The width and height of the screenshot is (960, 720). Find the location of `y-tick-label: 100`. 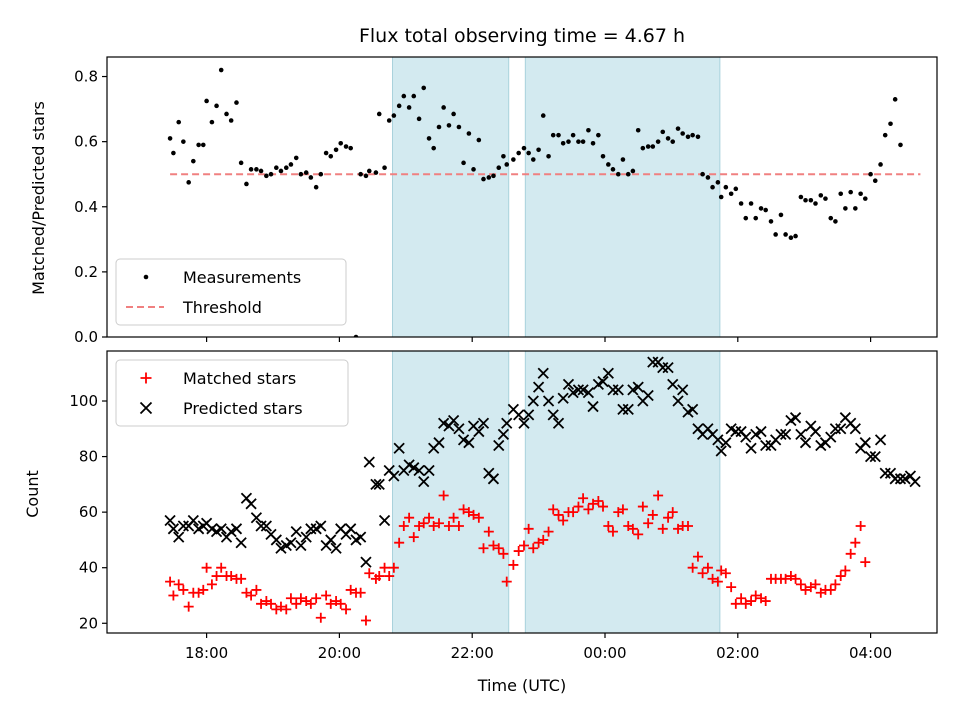

y-tick-label: 100 is located at coordinates (83, 401).